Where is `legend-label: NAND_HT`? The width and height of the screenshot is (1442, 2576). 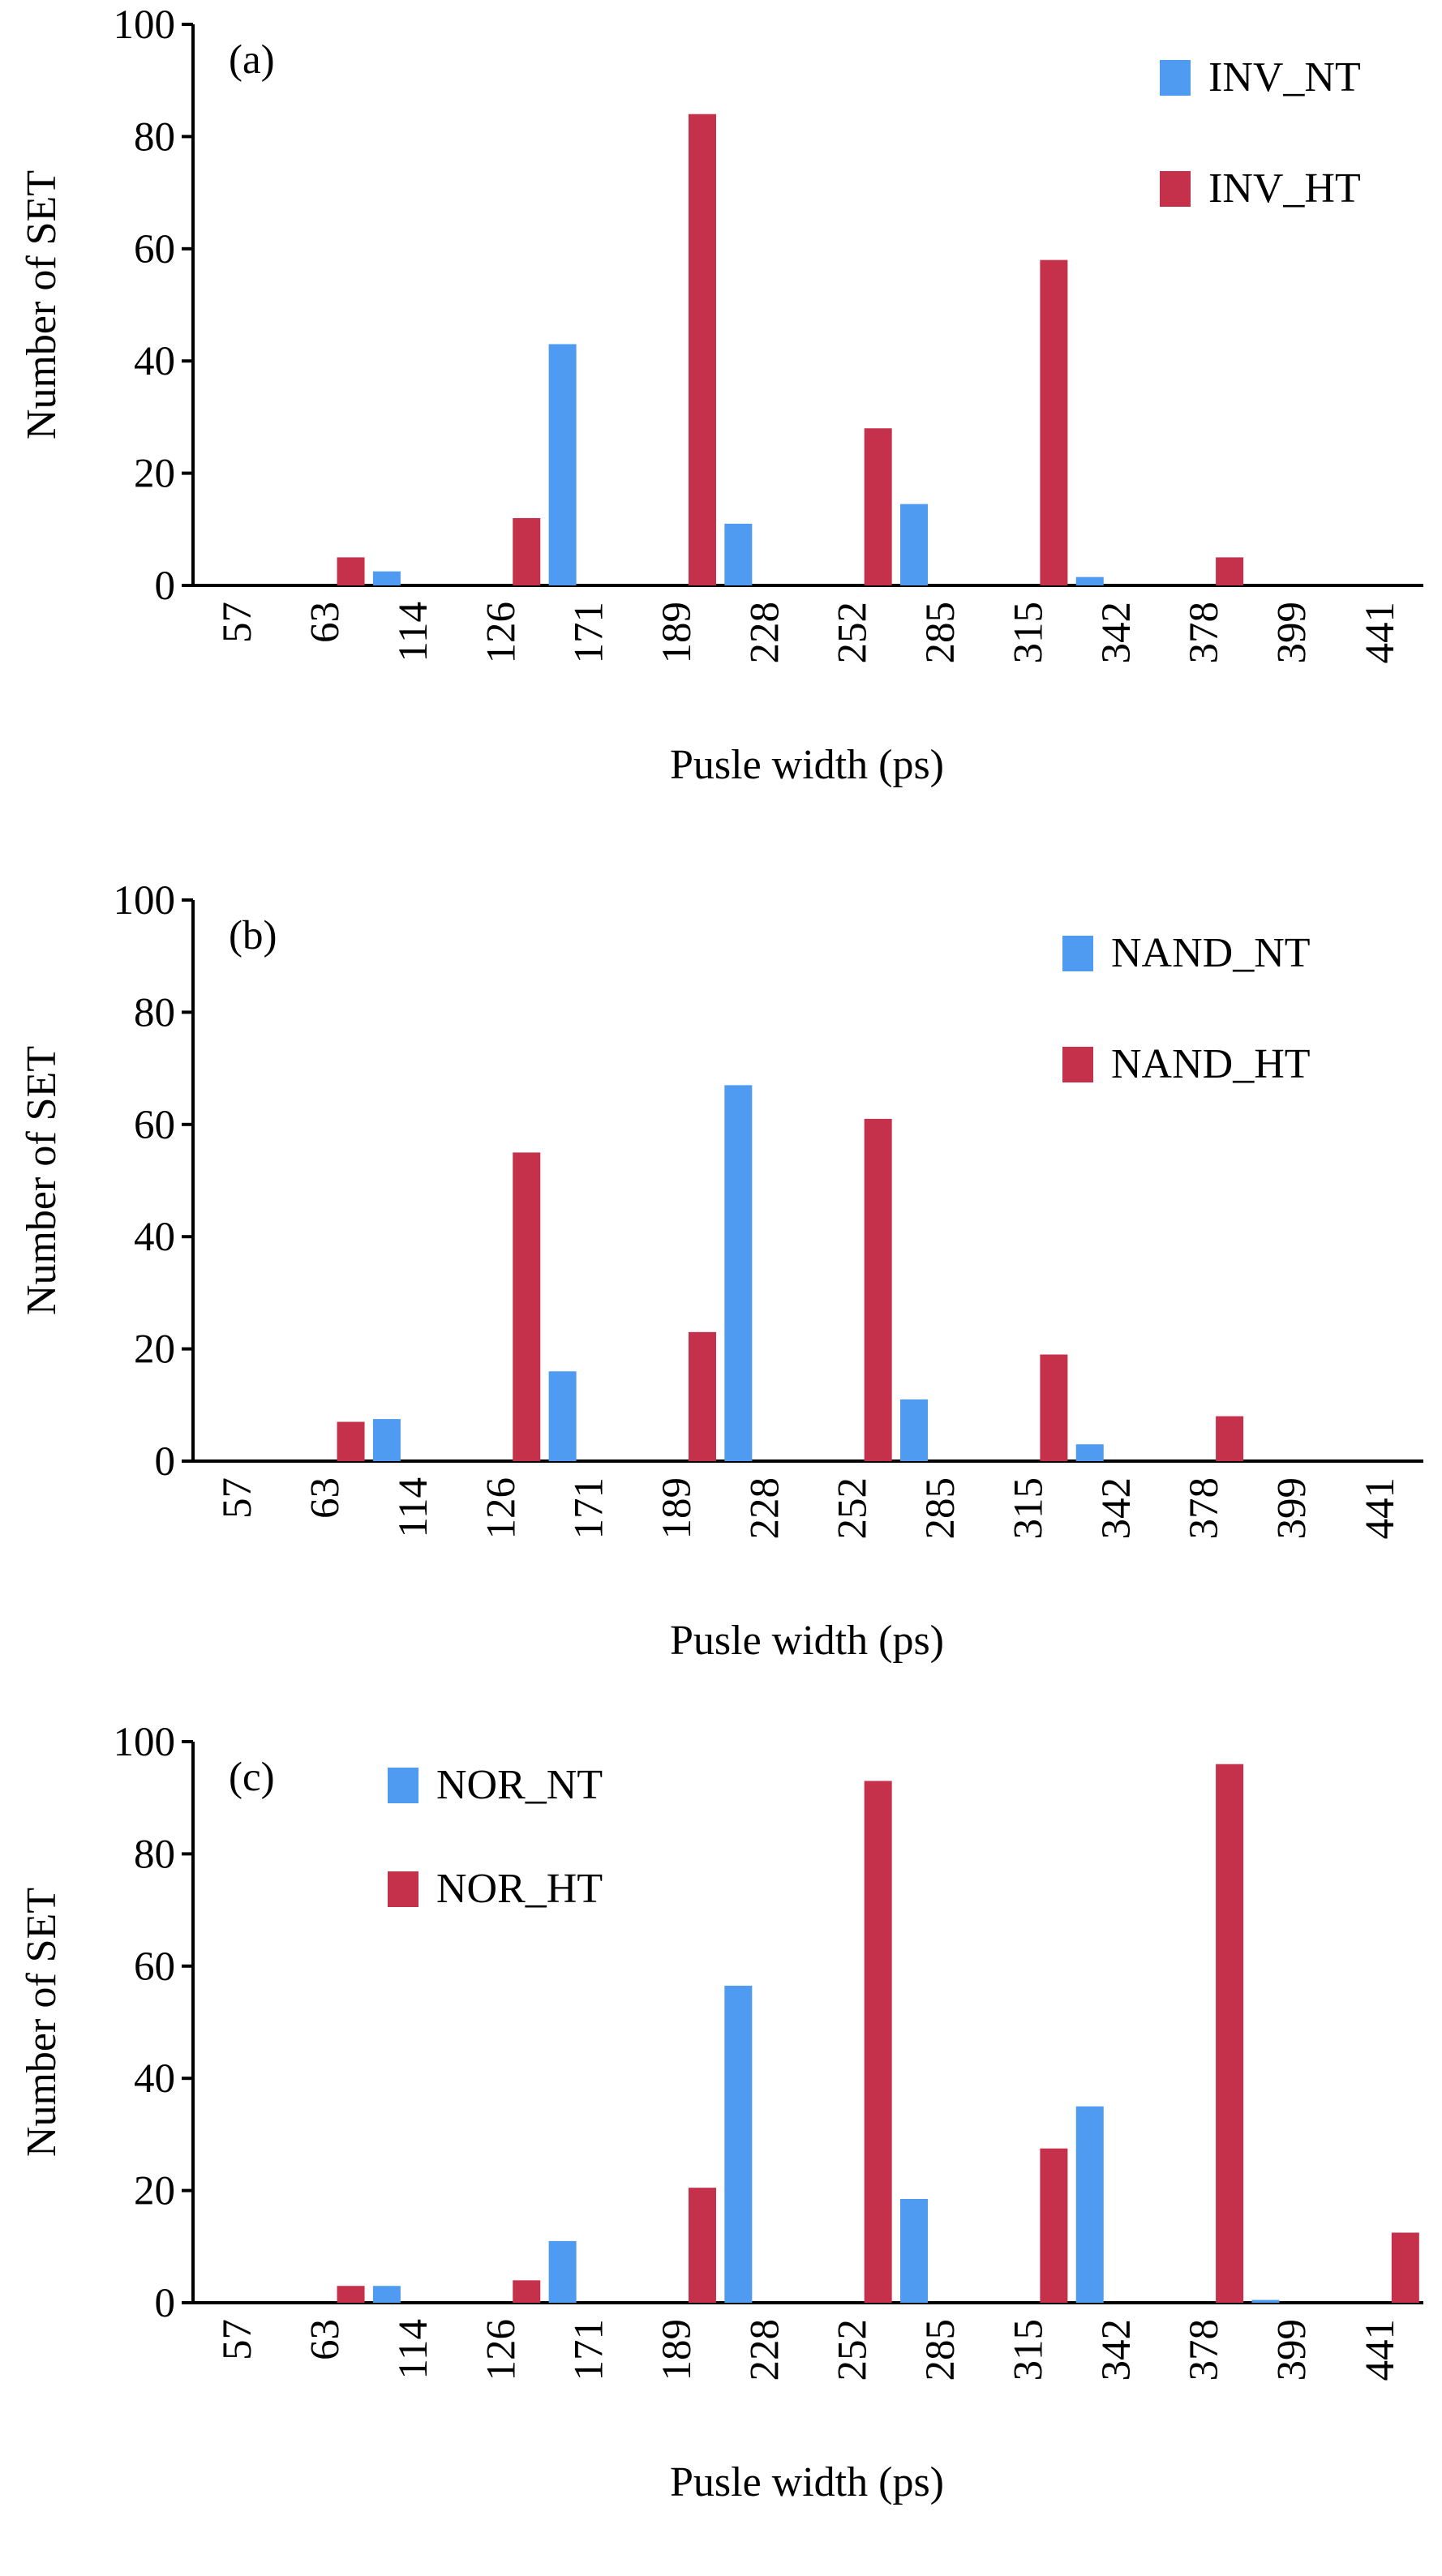
legend-label: NAND_HT is located at coordinates (1211, 1064).